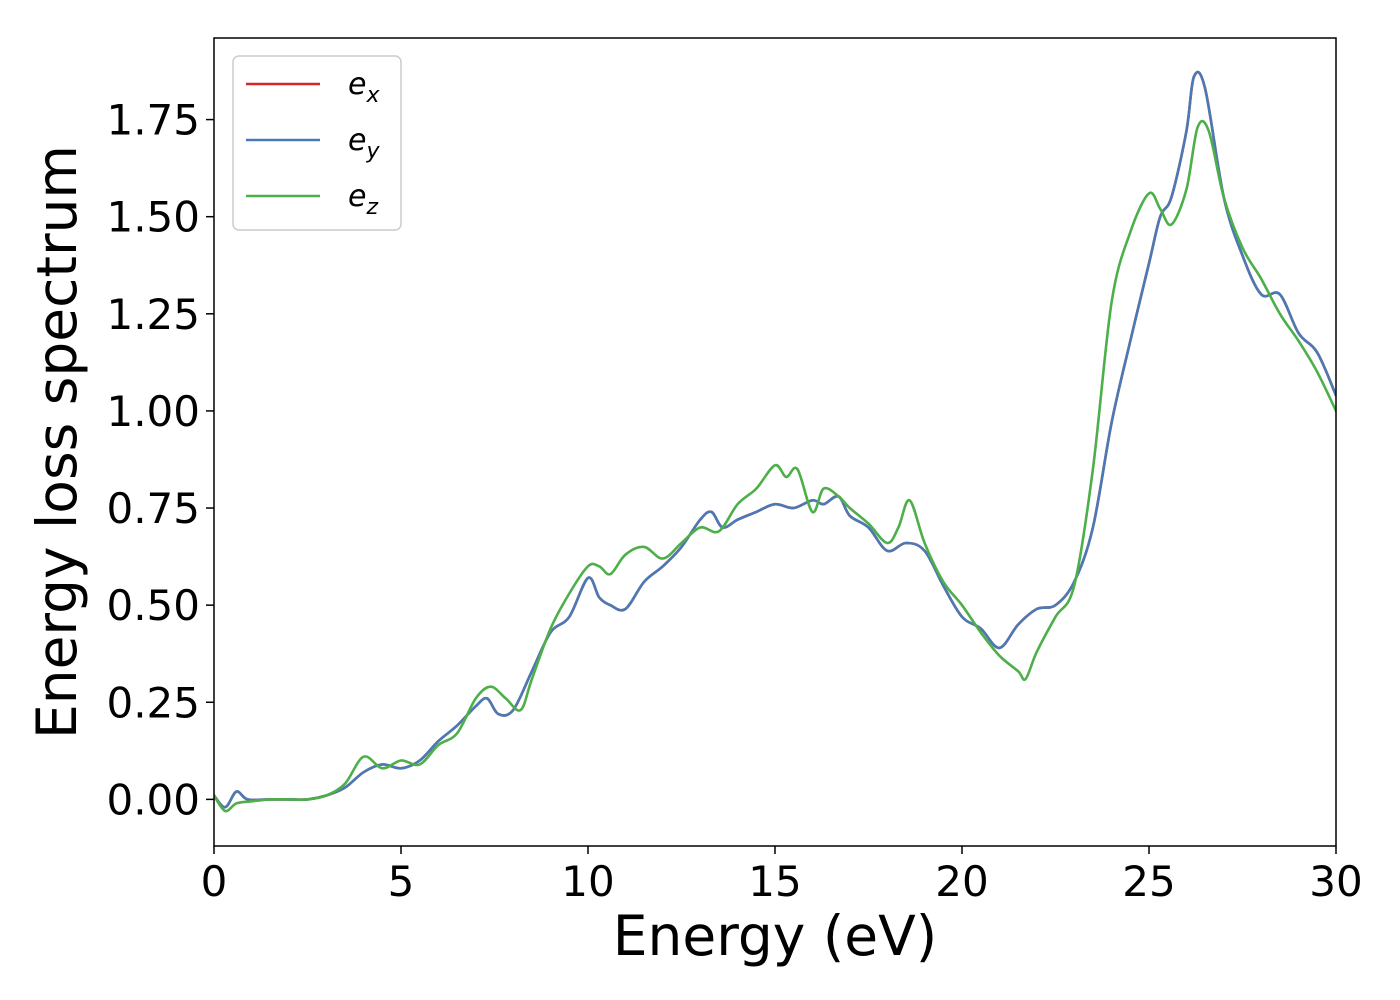  What do you see at coordinates (153, 702) in the screenshot?
I see `y-tick-label: 0.25` at bounding box center [153, 702].